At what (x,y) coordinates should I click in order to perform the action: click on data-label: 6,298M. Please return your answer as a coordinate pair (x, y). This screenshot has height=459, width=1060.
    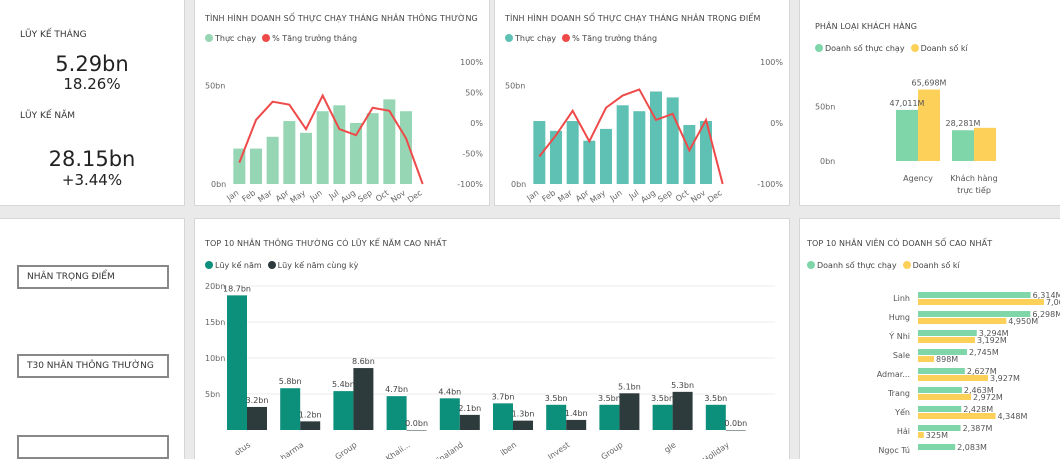
    Looking at the image, I should click on (1046, 314).